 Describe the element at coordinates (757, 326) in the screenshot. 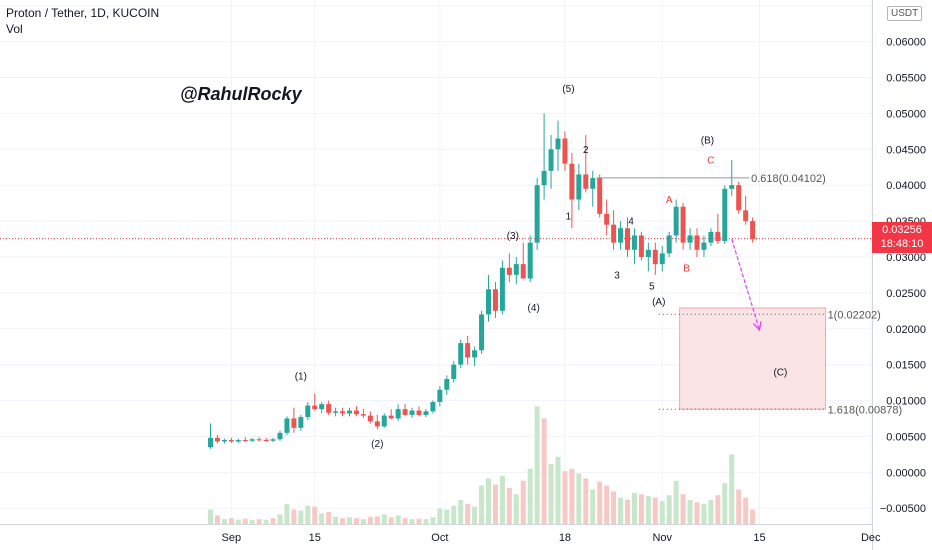

I see `projection-arrow-head` at that location.